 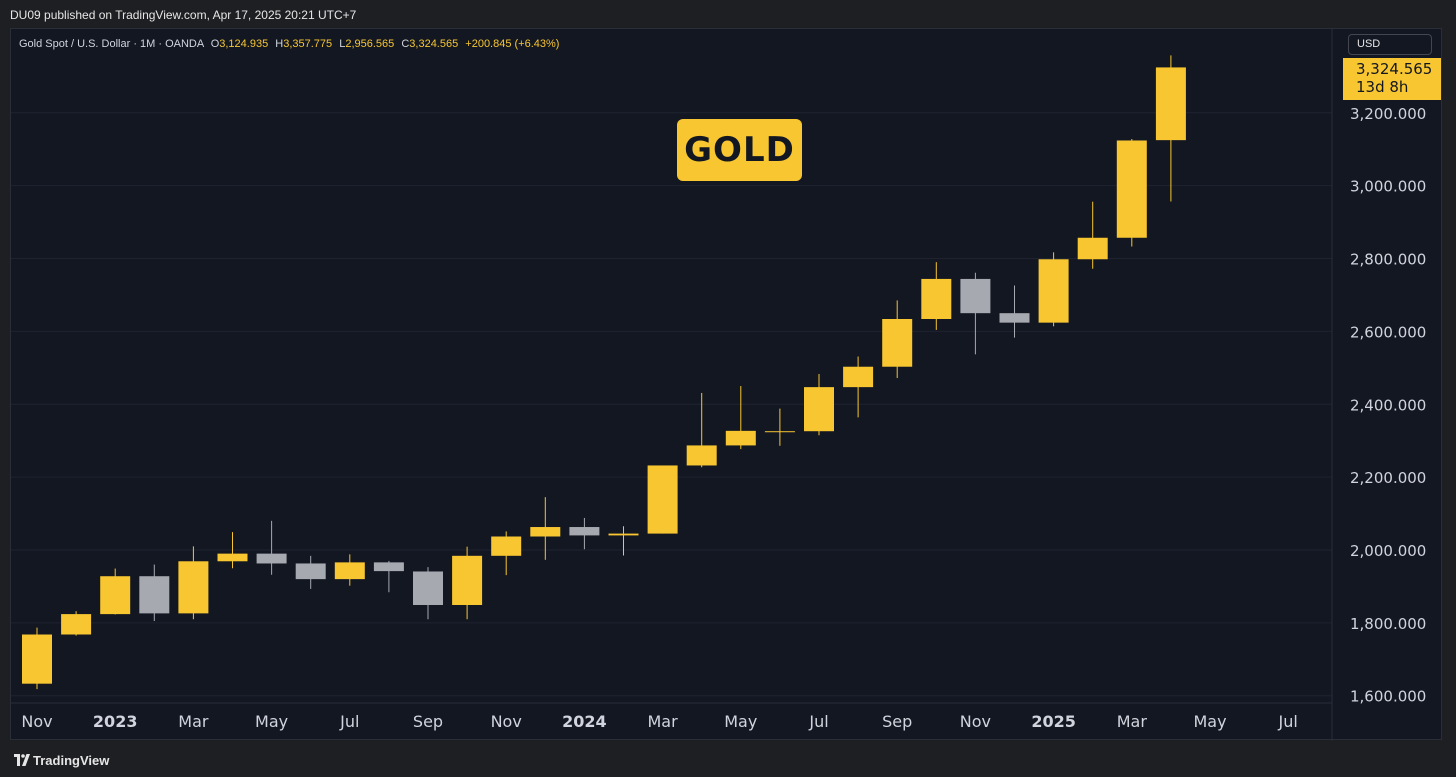 What do you see at coordinates (1388, 624) in the screenshot?
I see `y-tick-label: 1,800.000` at bounding box center [1388, 624].